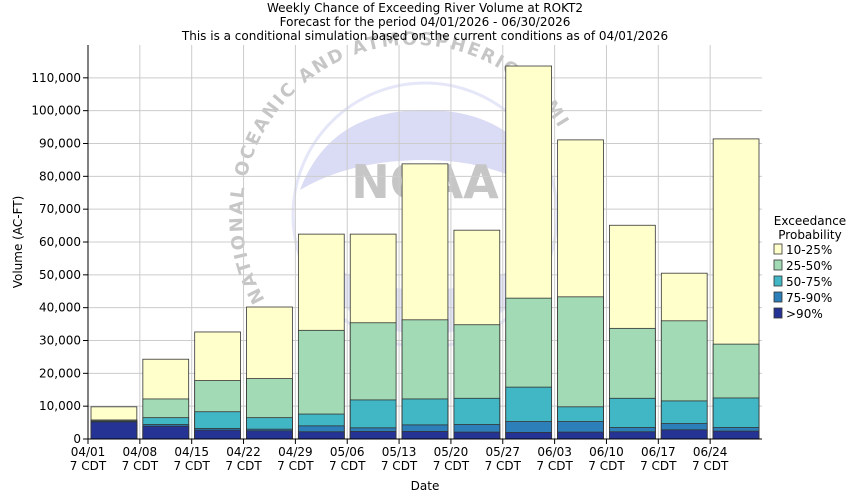  What do you see at coordinates (658, 452) in the screenshot?
I see `x-tick-label-date: 06/17` at bounding box center [658, 452].